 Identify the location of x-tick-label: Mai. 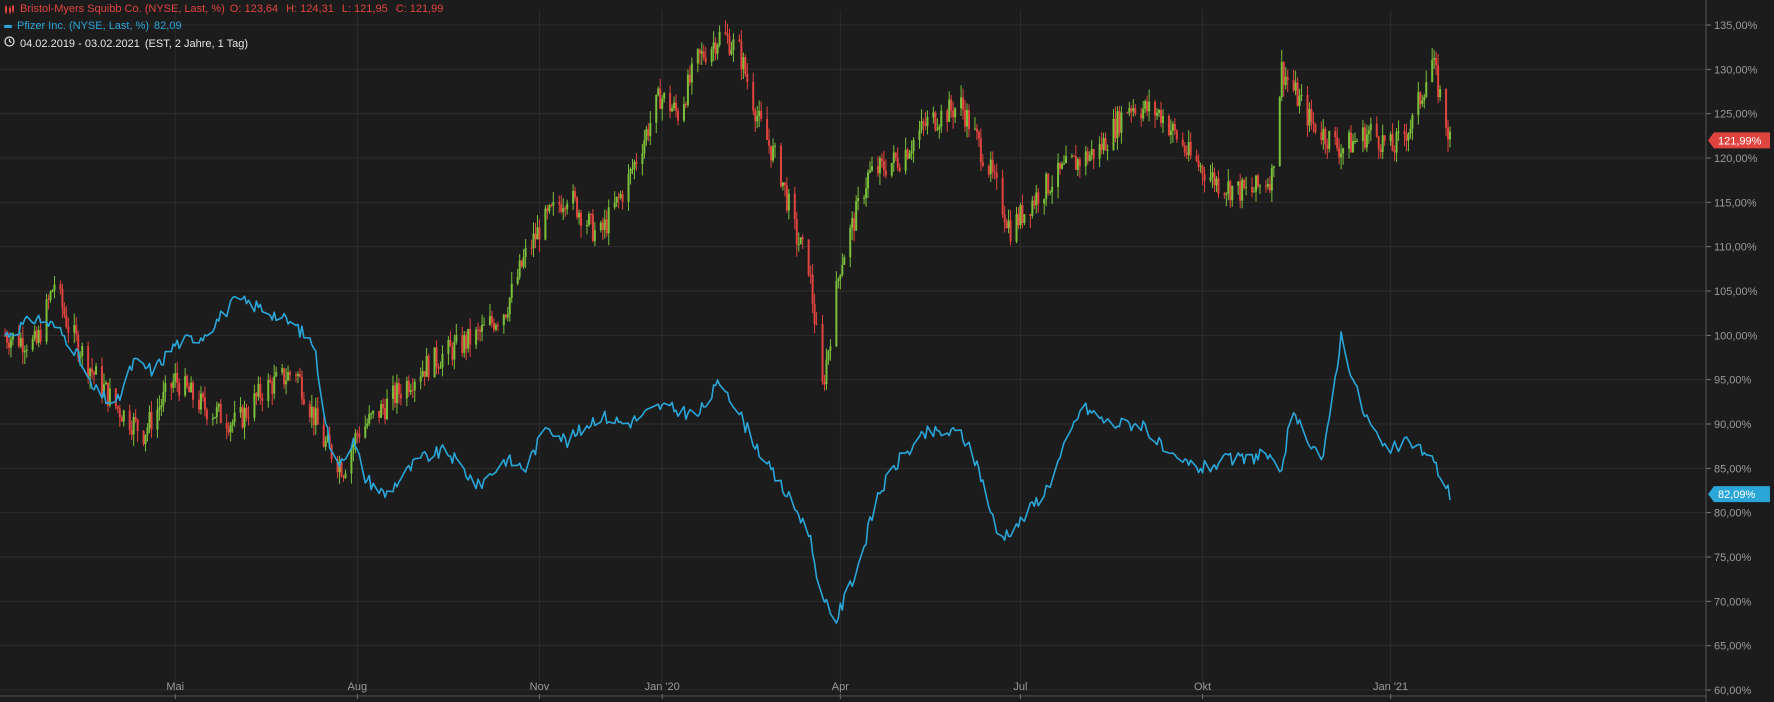
(175, 687).